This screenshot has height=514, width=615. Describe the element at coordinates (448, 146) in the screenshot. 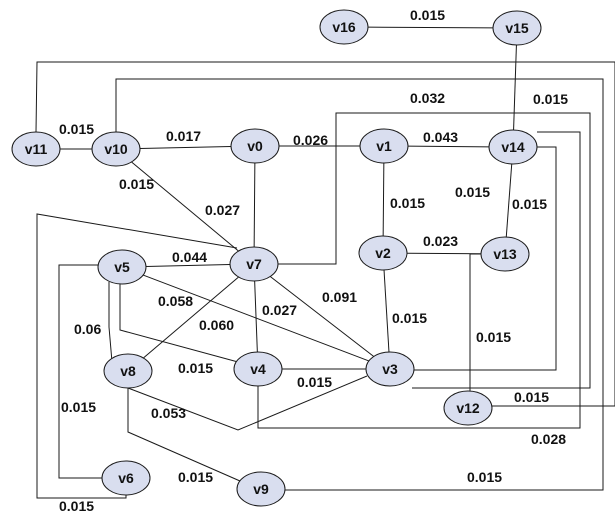

I see `edge-v1-v14` at that location.